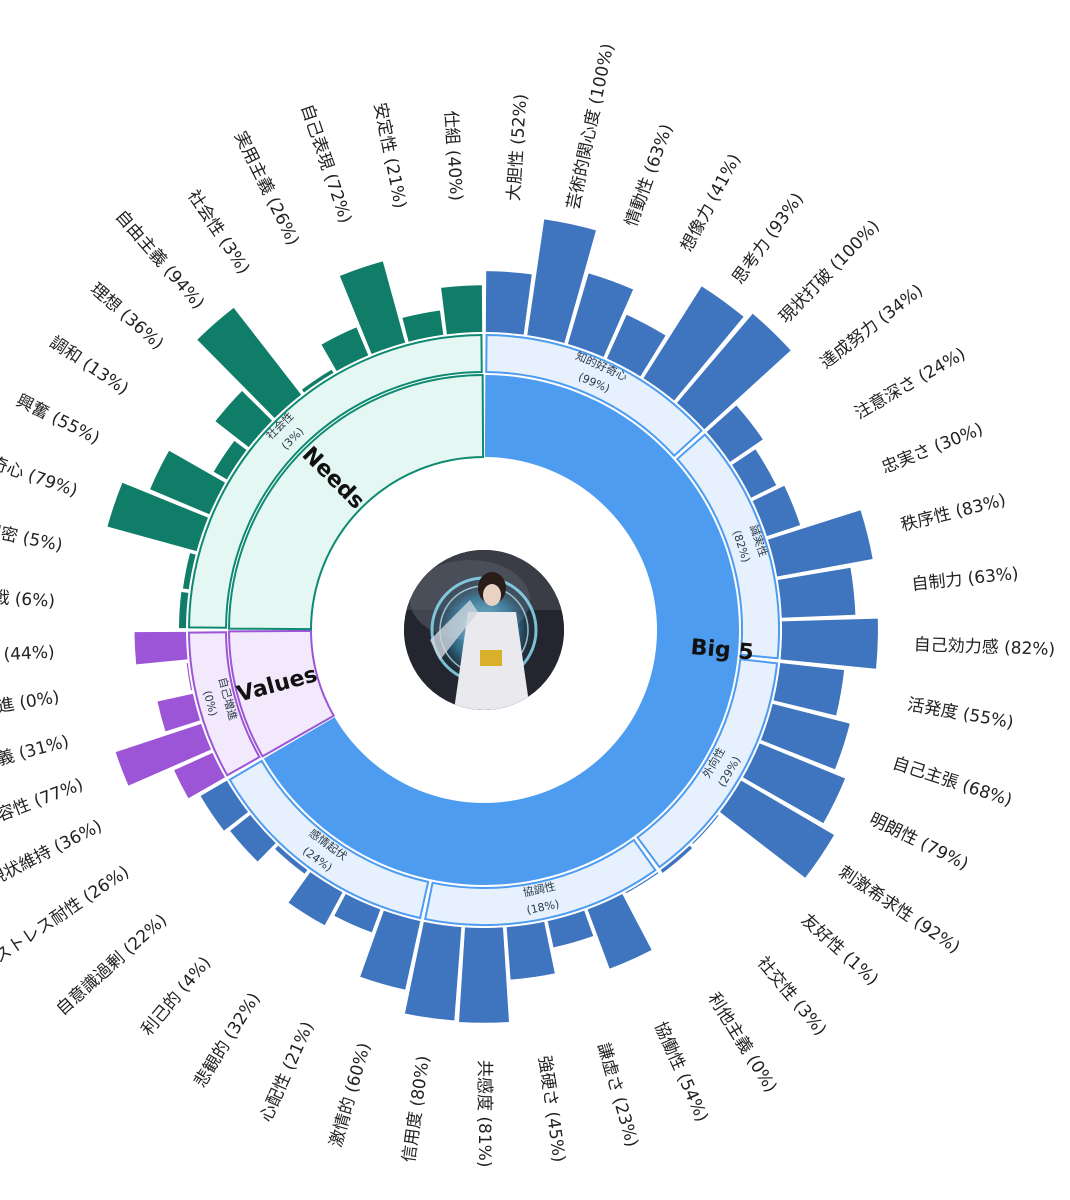 This screenshot has width=1070, height=1200. I want to click on trait-label-自己増進: 自己増進 (0%), so click(30, 706).